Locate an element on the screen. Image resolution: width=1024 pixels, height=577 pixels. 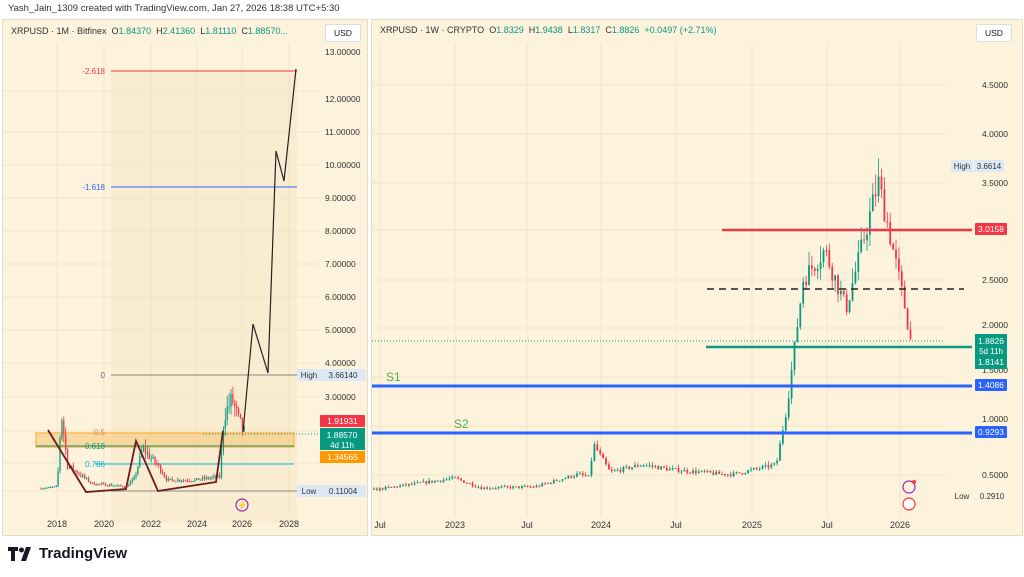
s2-price-tag-bg is located at coordinates (991, 432).